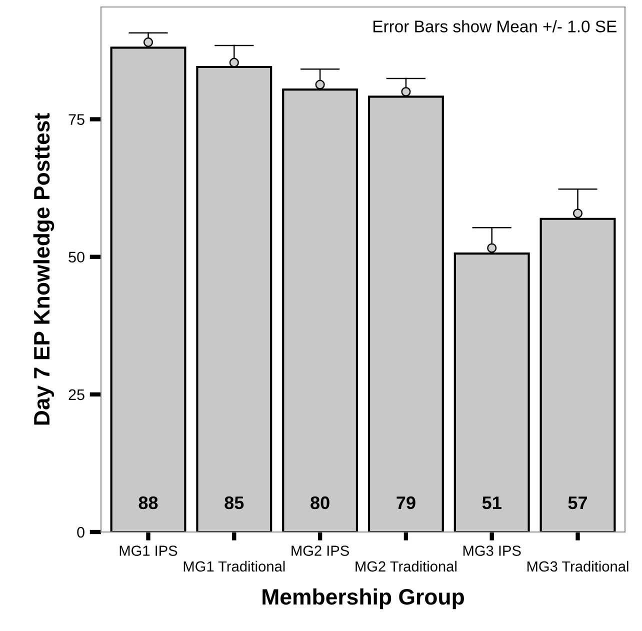 The image size is (642, 631). What do you see at coordinates (320, 503) in the screenshot?
I see `data-label: 80` at bounding box center [320, 503].